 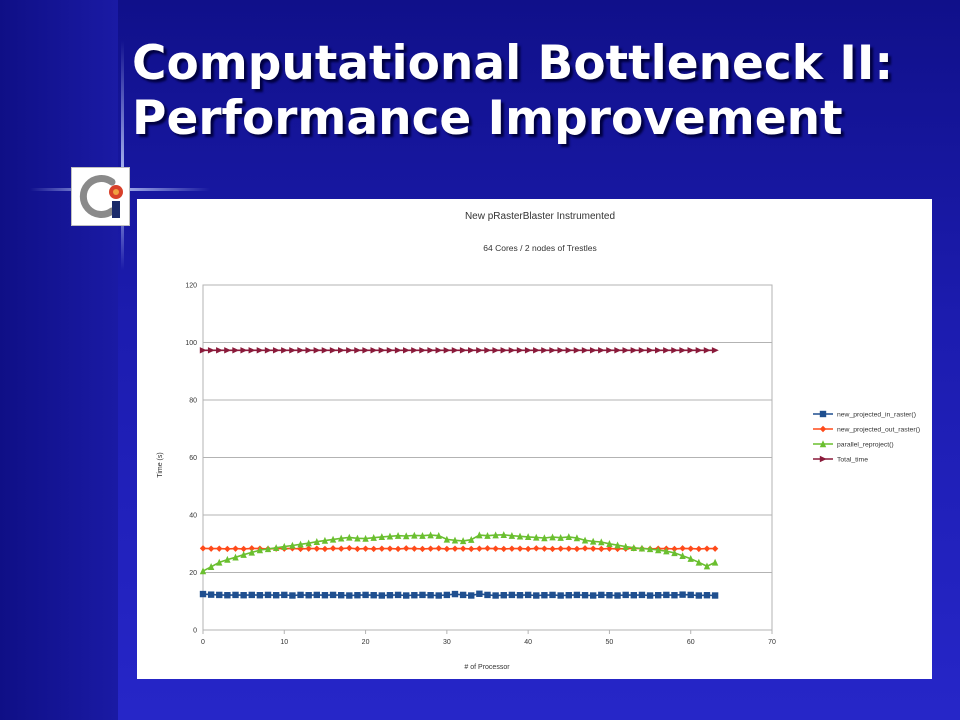 What do you see at coordinates (539, 248) in the screenshot?
I see `chart-subtitle: 64 Cores / 2 nodes of Trestles` at bounding box center [539, 248].